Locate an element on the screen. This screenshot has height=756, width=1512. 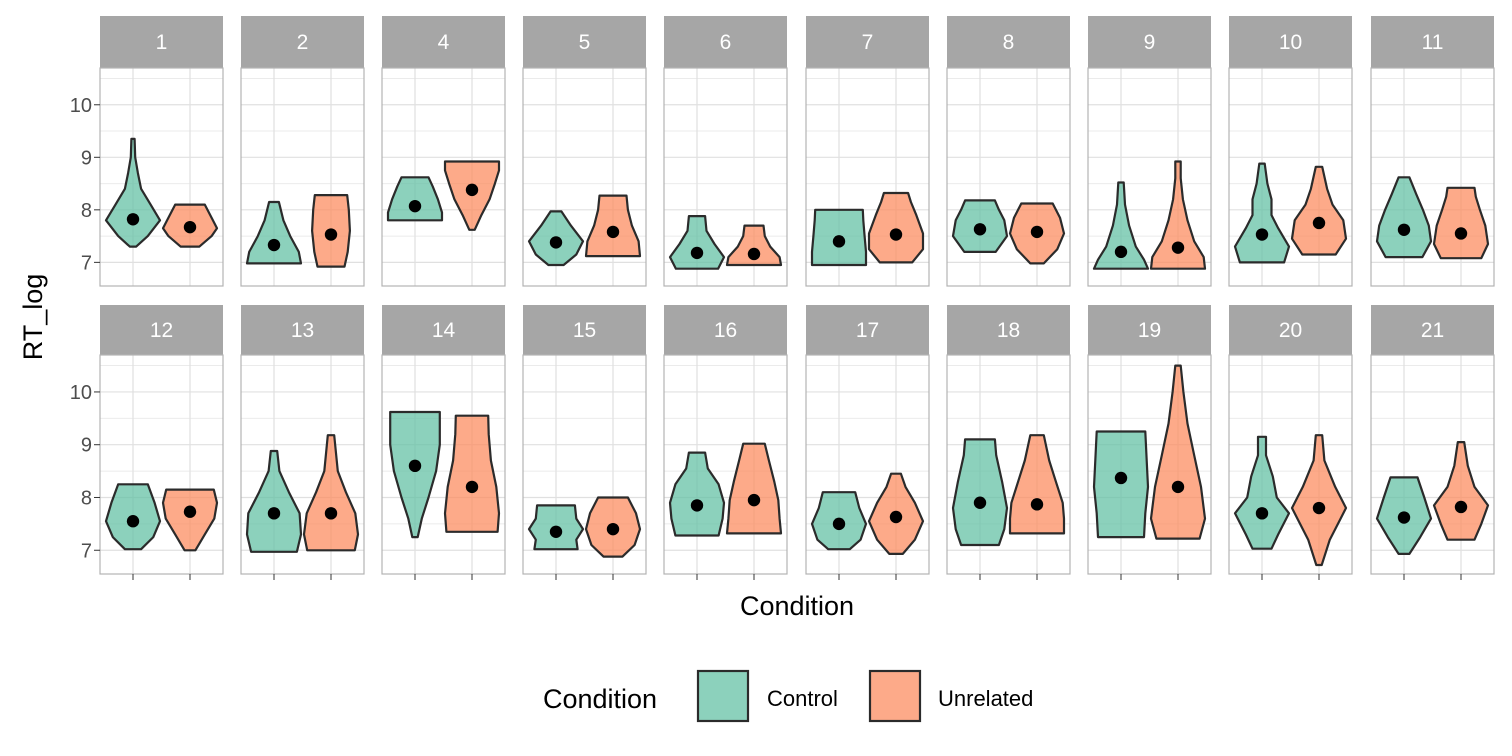
y-axis-title: RT_log is located at coordinates (33, 317).